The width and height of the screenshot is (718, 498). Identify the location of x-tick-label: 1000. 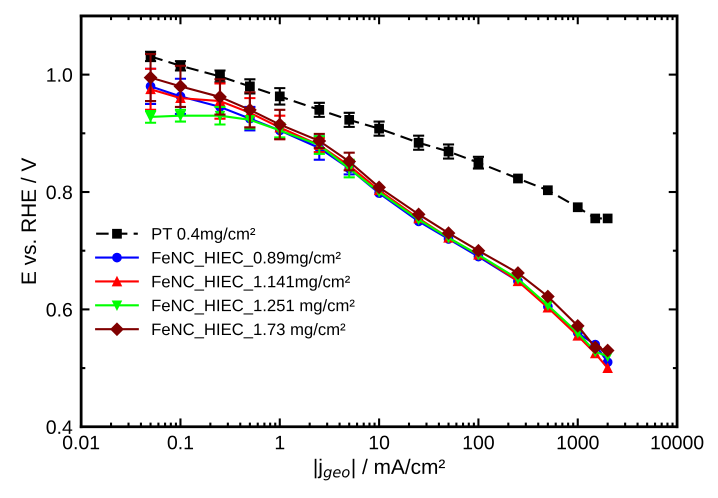
(578, 443).